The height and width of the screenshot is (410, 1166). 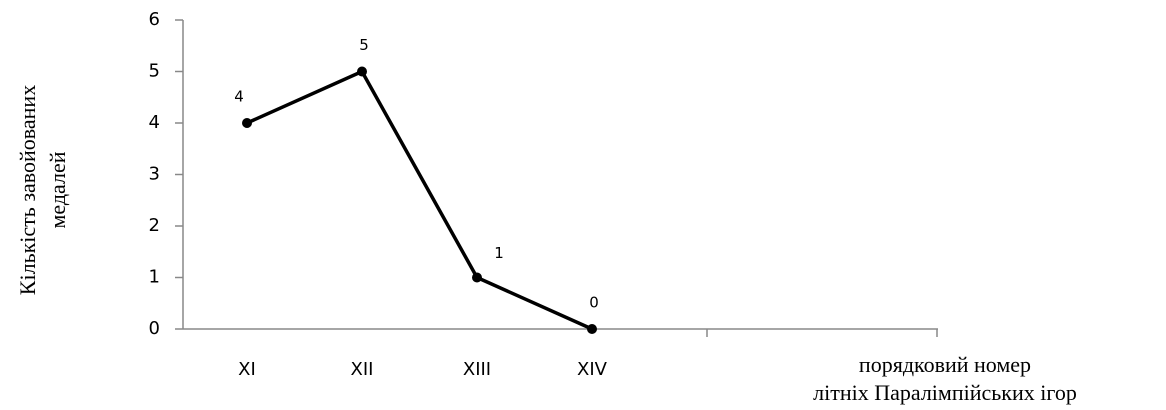 I want to click on x-tick-label: XII, so click(x=362, y=369).